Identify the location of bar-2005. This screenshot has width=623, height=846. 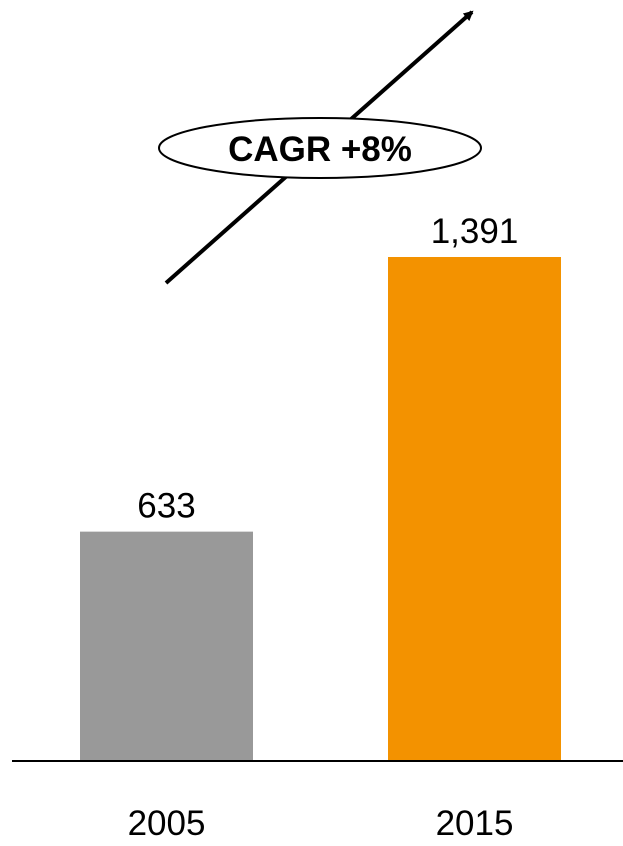
(166, 646).